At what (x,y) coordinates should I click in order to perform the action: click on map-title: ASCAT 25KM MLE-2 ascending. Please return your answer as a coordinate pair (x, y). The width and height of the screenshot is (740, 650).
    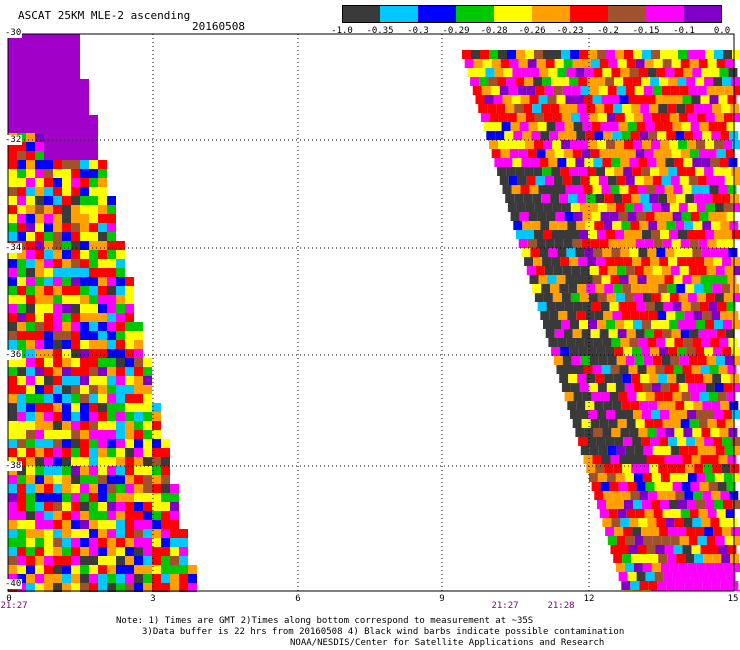
    Looking at the image, I should click on (104, 15).